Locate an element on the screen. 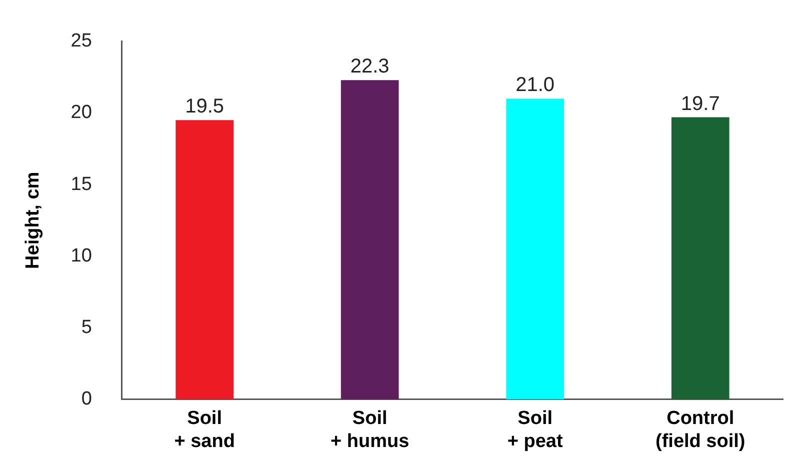 Image resolution: width=801 pixels, height=474 pixels. x-tick-label: Soil + sand is located at coordinates (204, 430).